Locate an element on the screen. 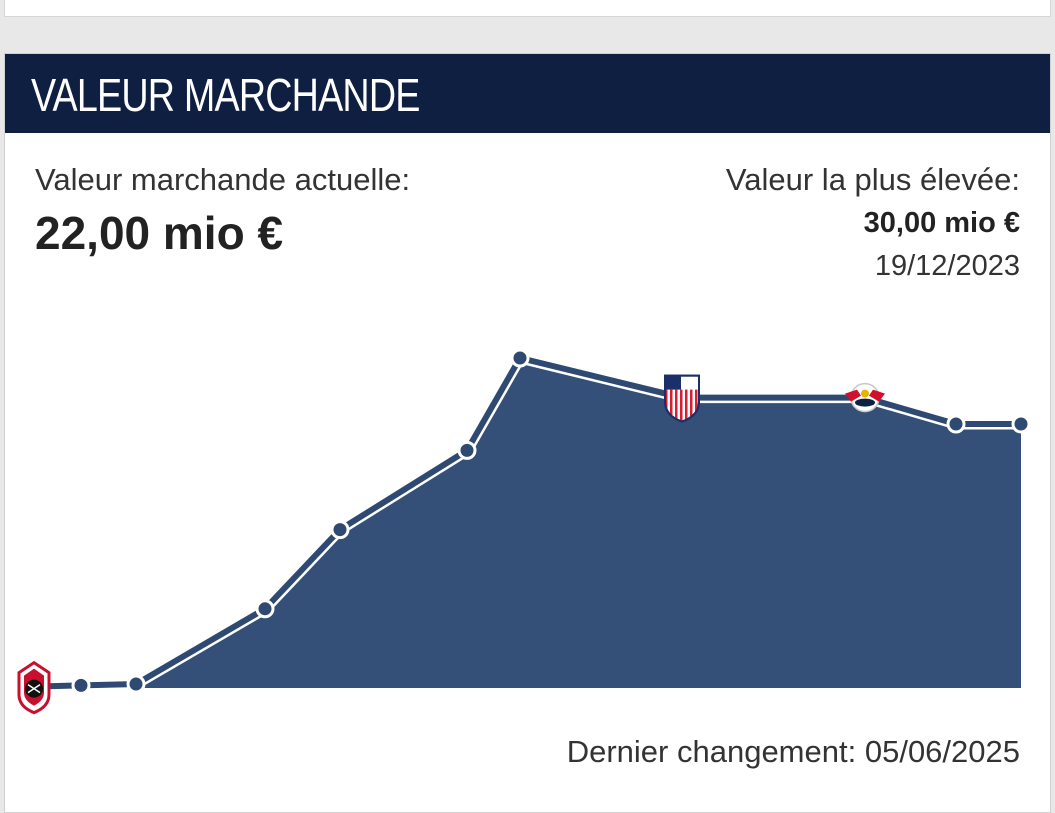 Image resolution: width=1055 pixels, height=813 pixels. highest-value-date: 19/12/2023 is located at coordinates (947, 266).